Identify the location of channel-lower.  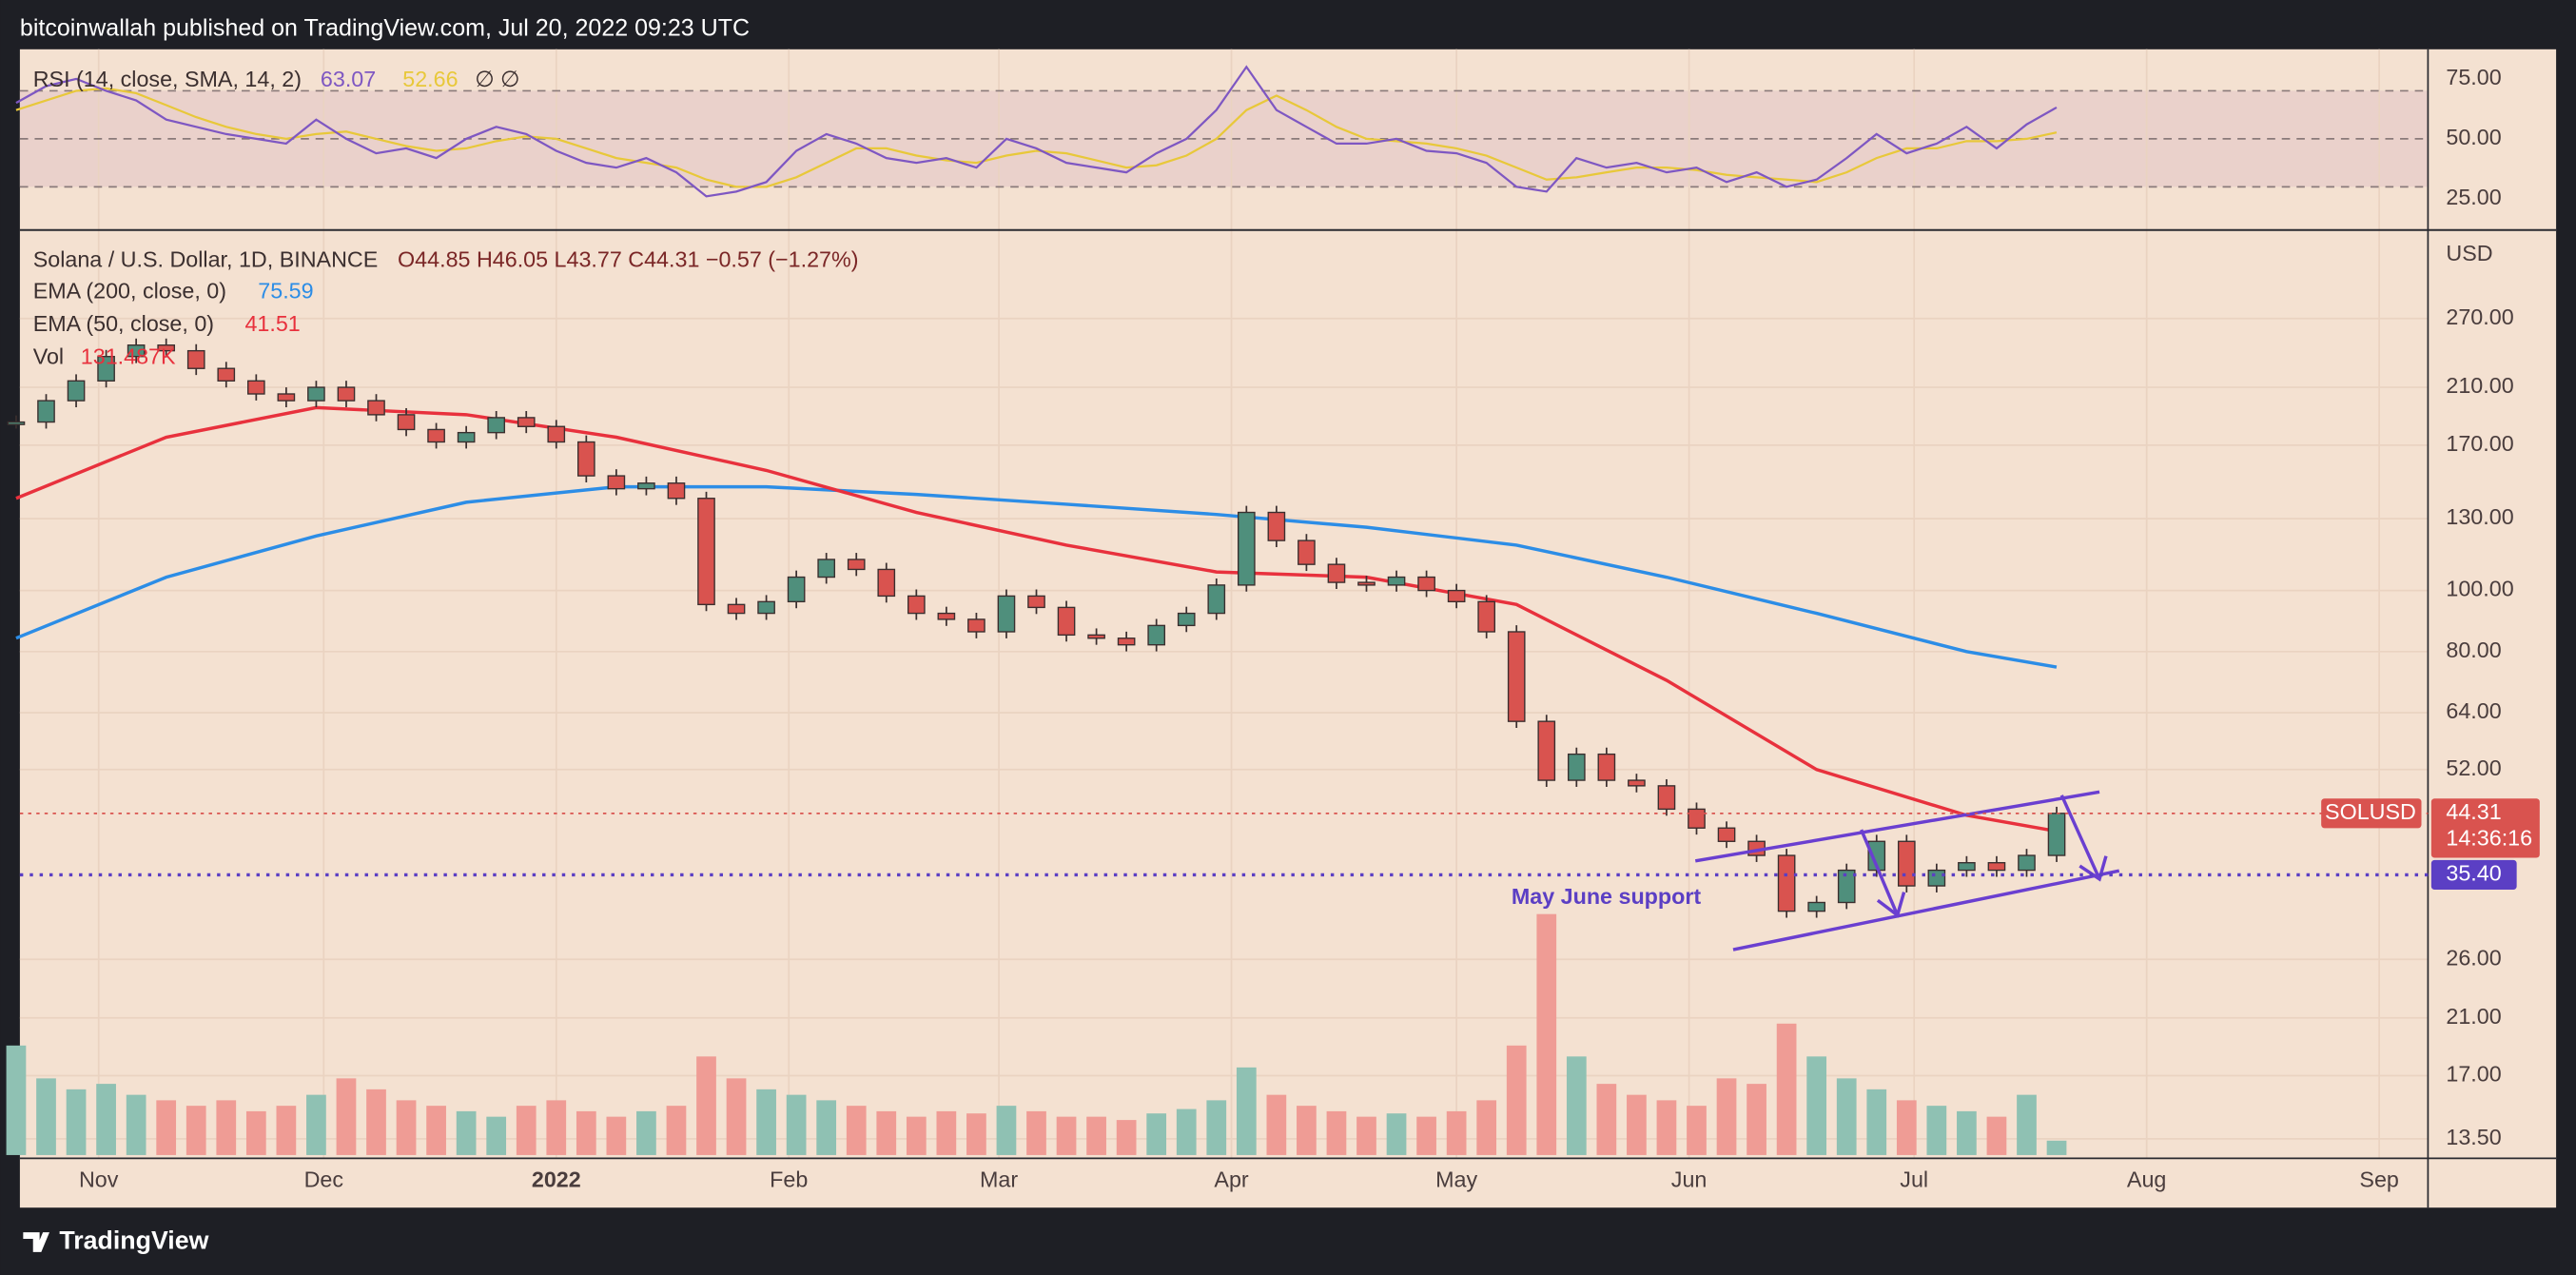
(1926, 910).